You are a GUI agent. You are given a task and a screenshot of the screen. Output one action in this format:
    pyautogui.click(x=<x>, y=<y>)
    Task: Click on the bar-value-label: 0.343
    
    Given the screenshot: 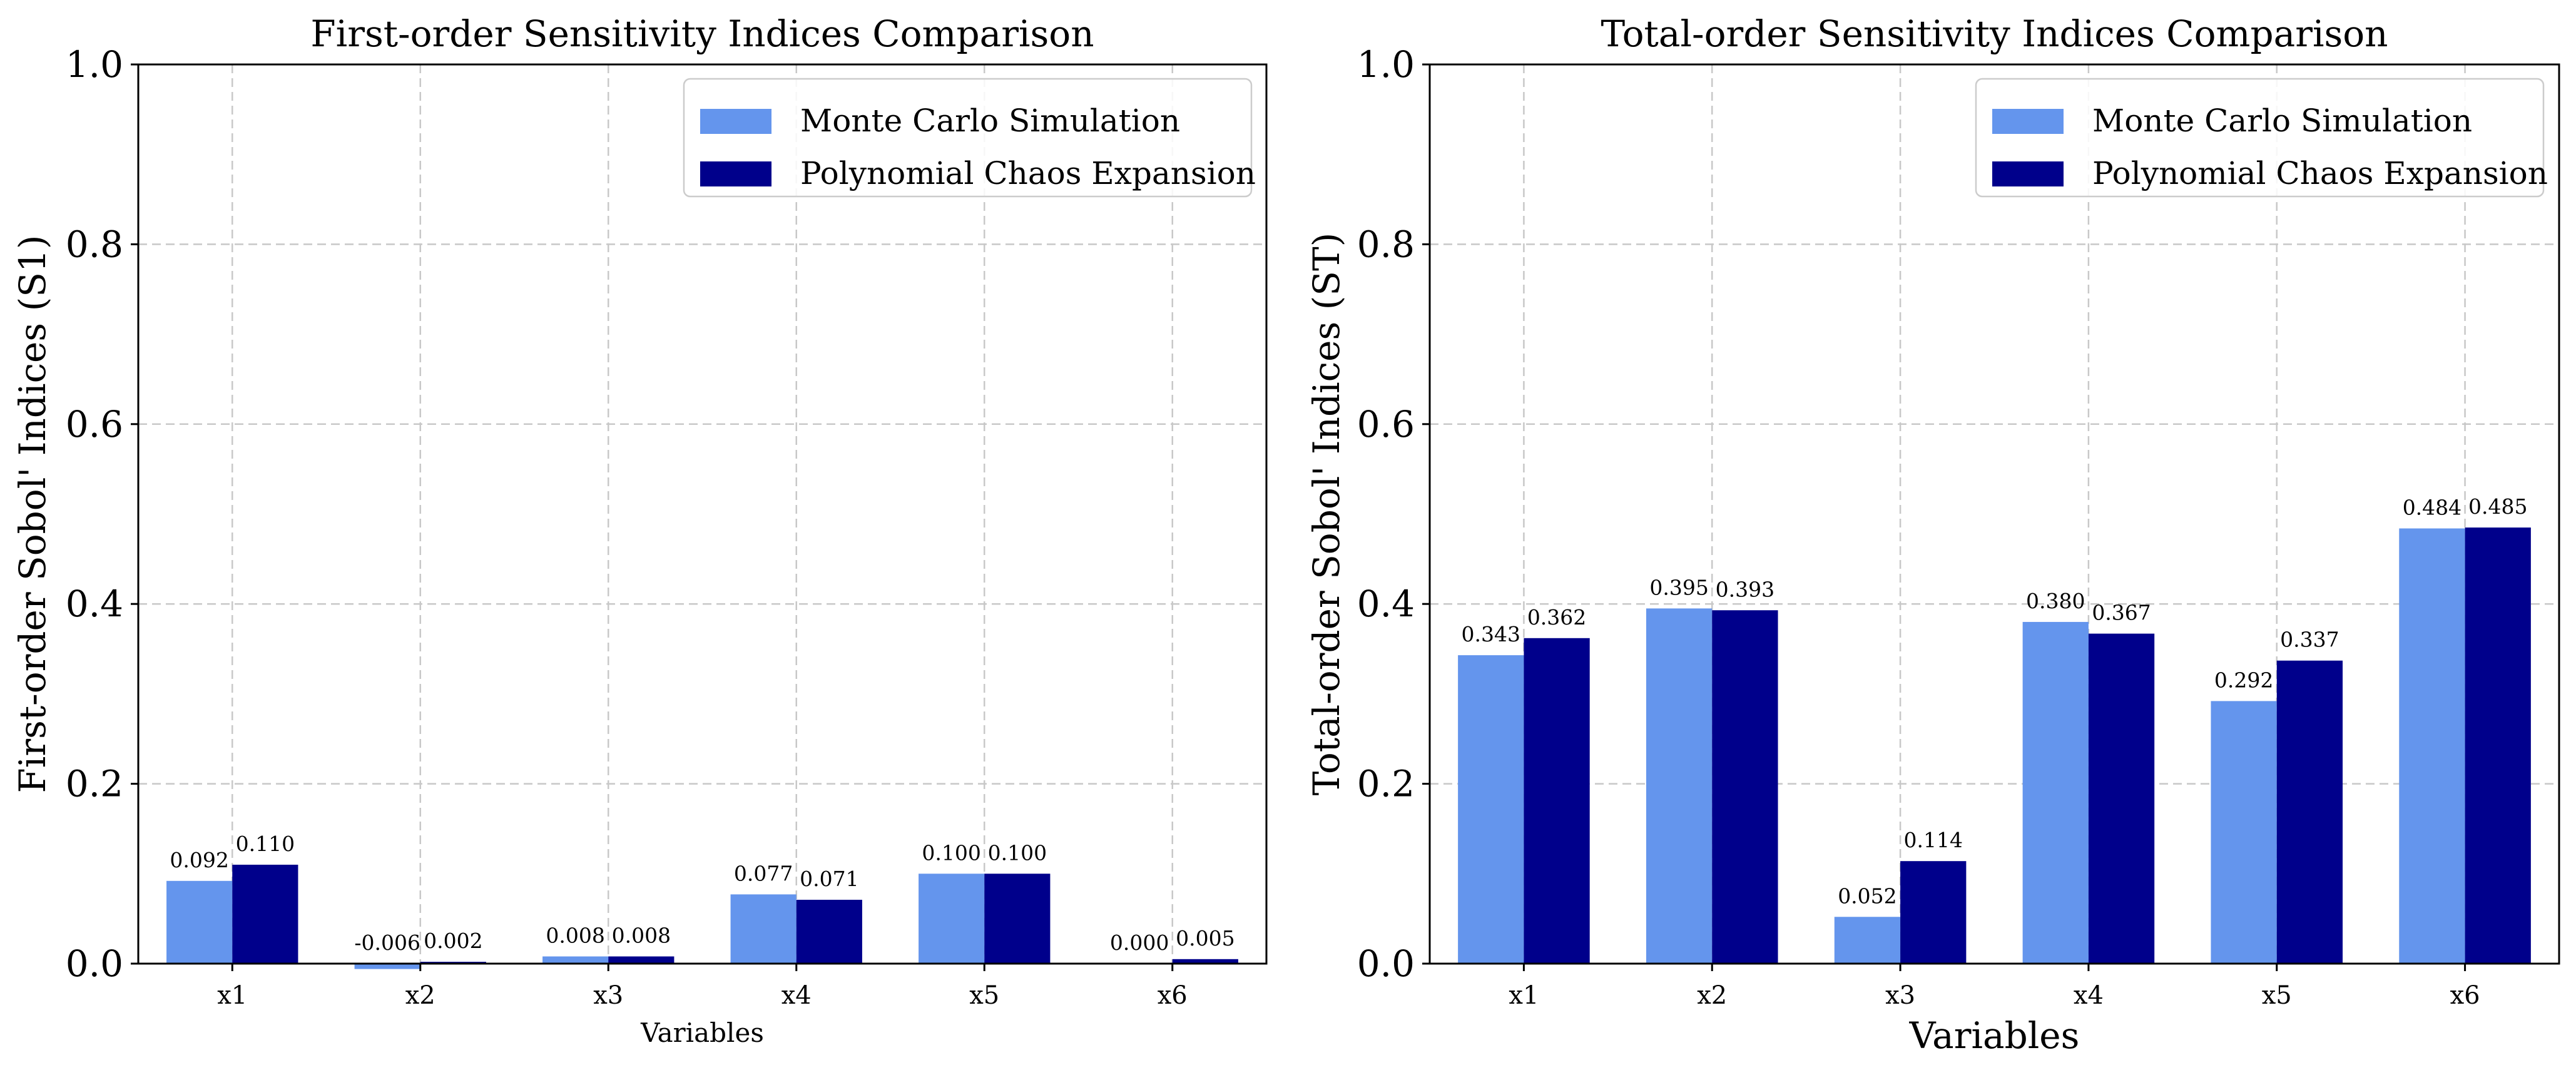 What is the action you would take?
    pyautogui.click(x=1491, y=634)
    